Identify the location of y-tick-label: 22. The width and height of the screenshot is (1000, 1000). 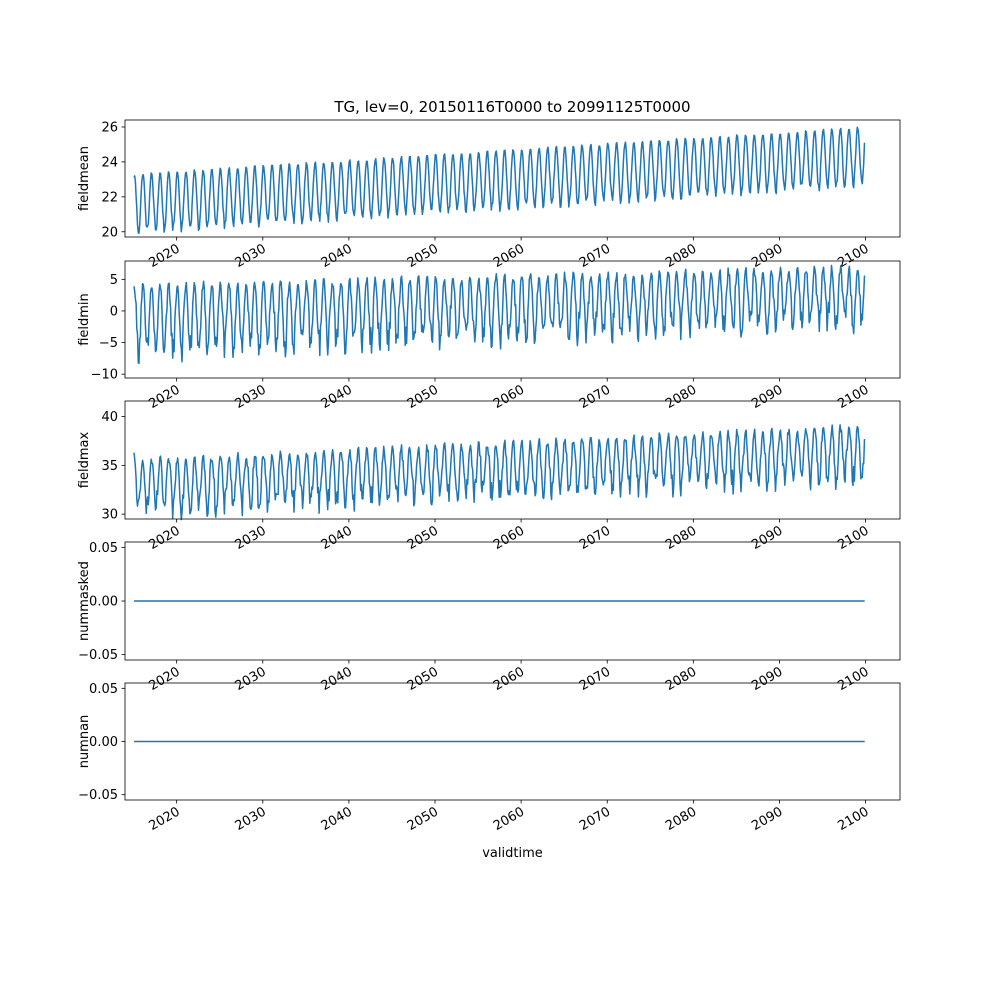
(109, 197).